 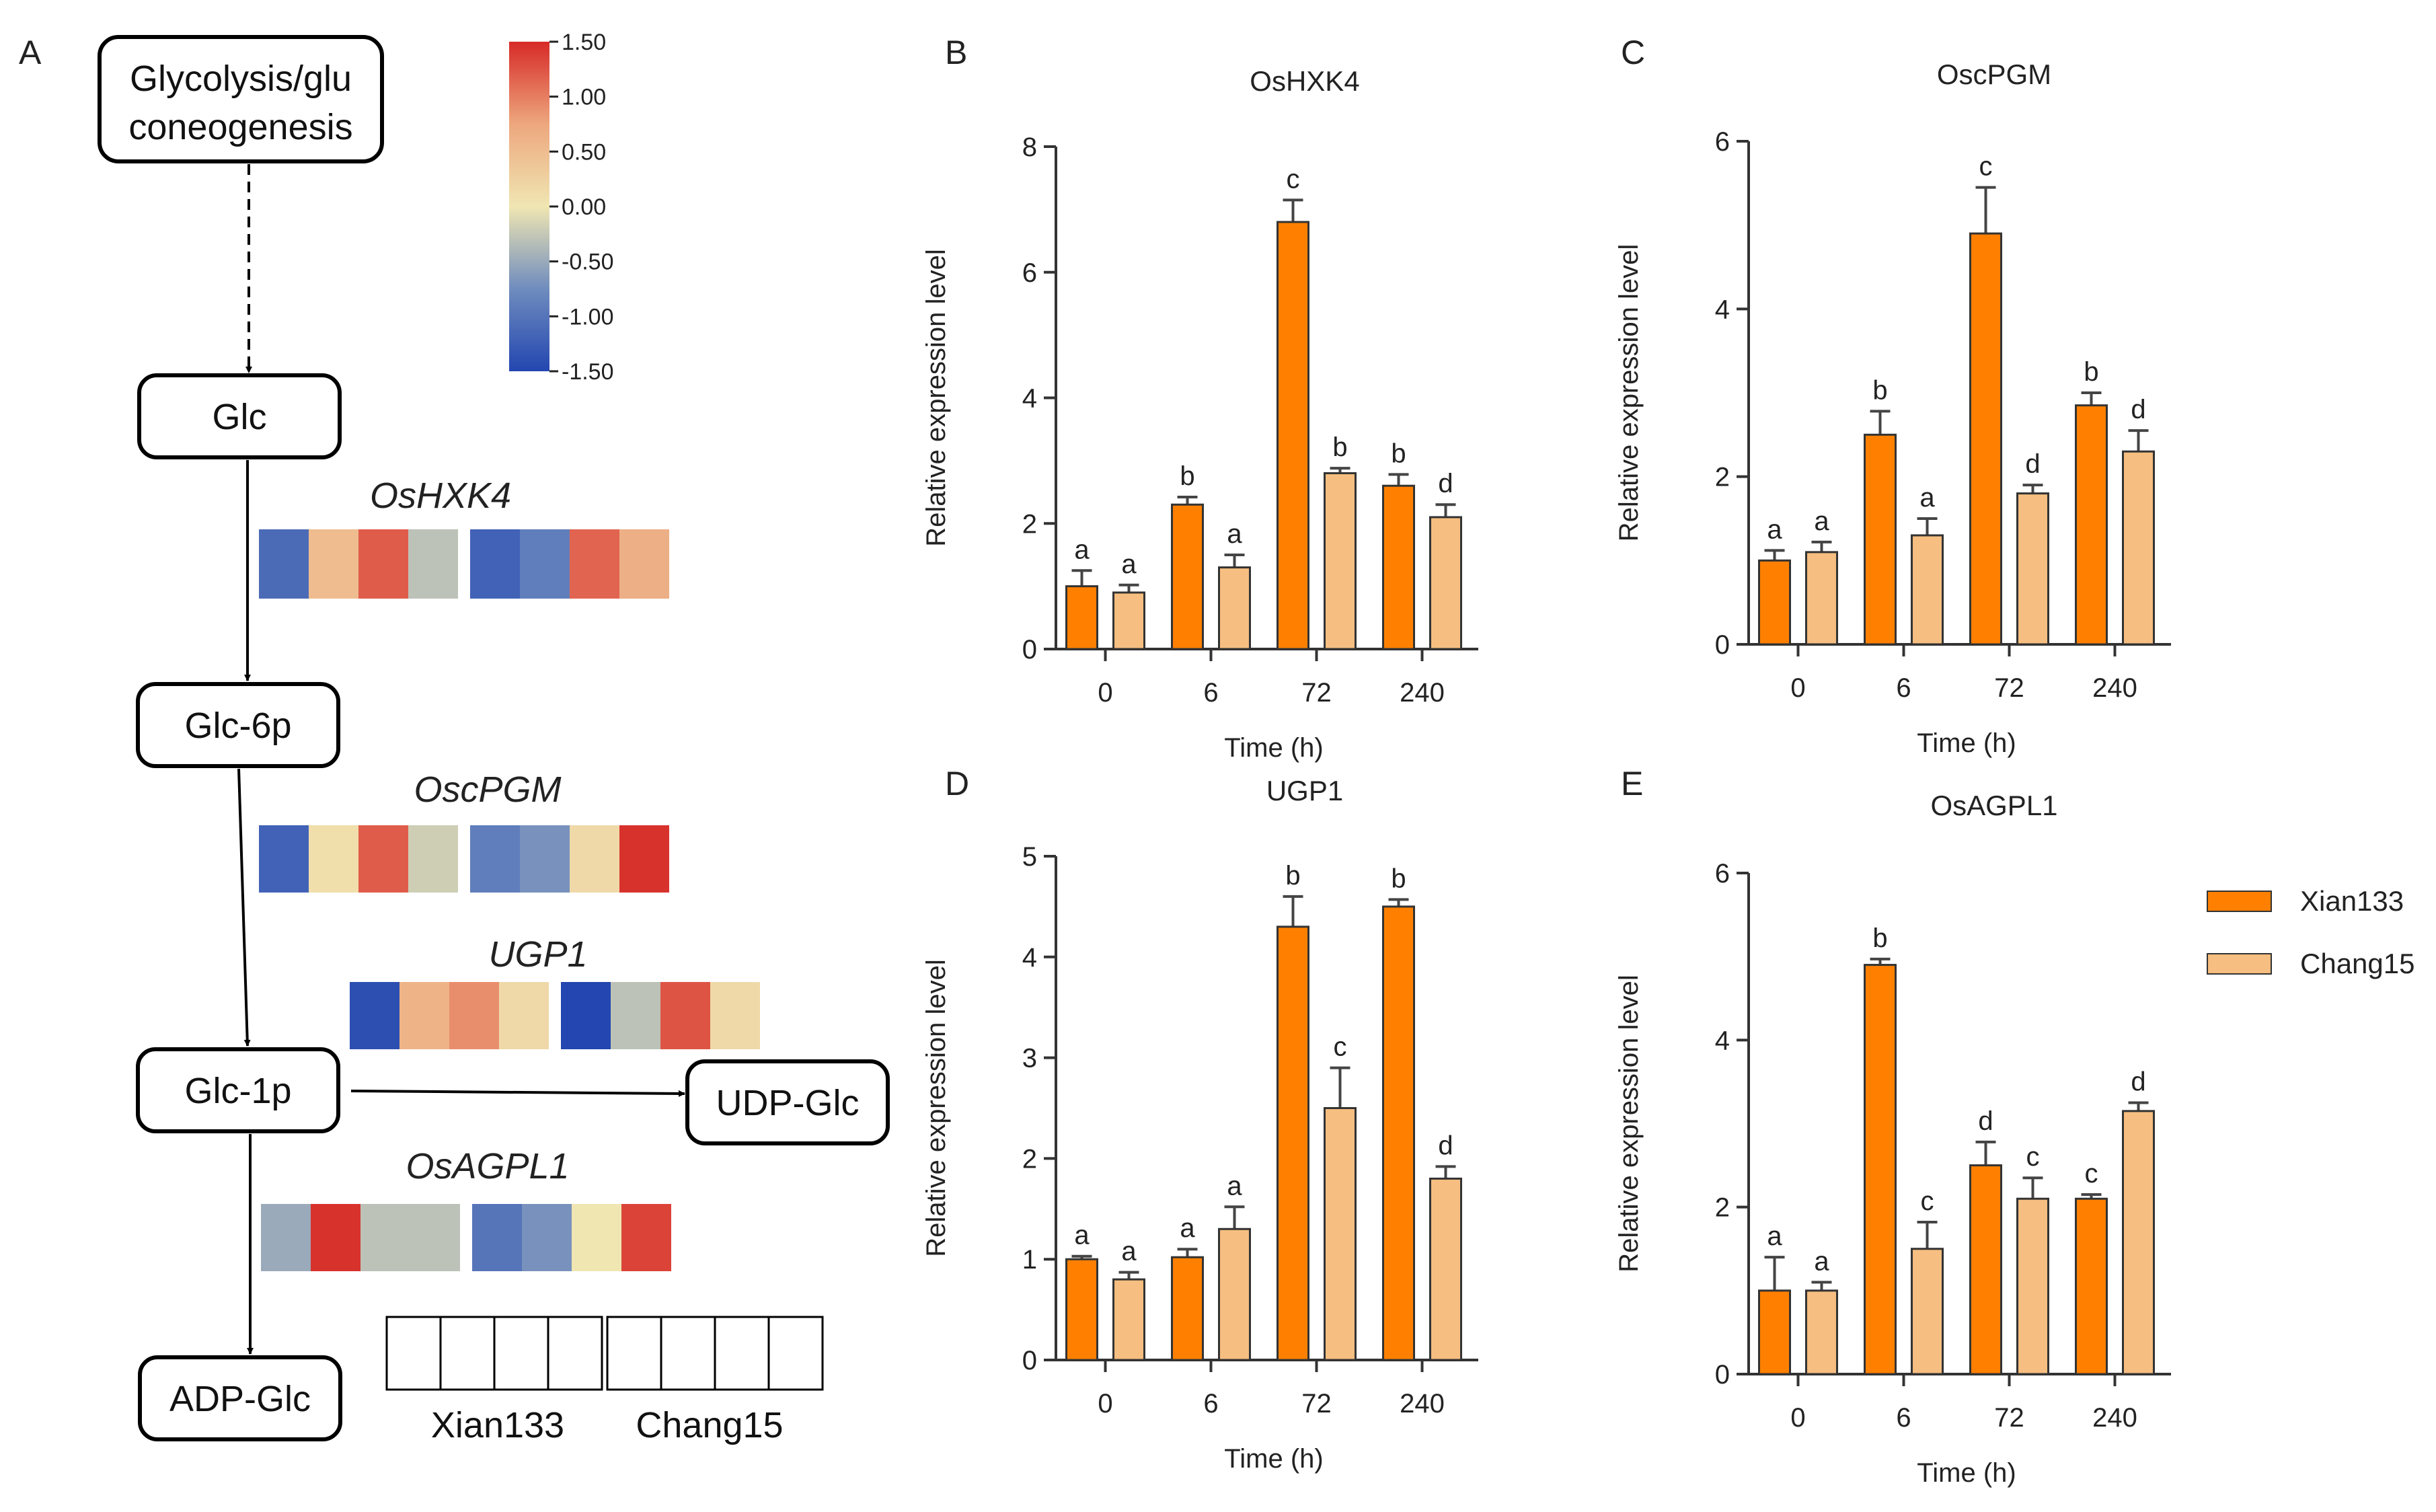 I want to click on node-udpglc-box, so click(x=787, y=1102).